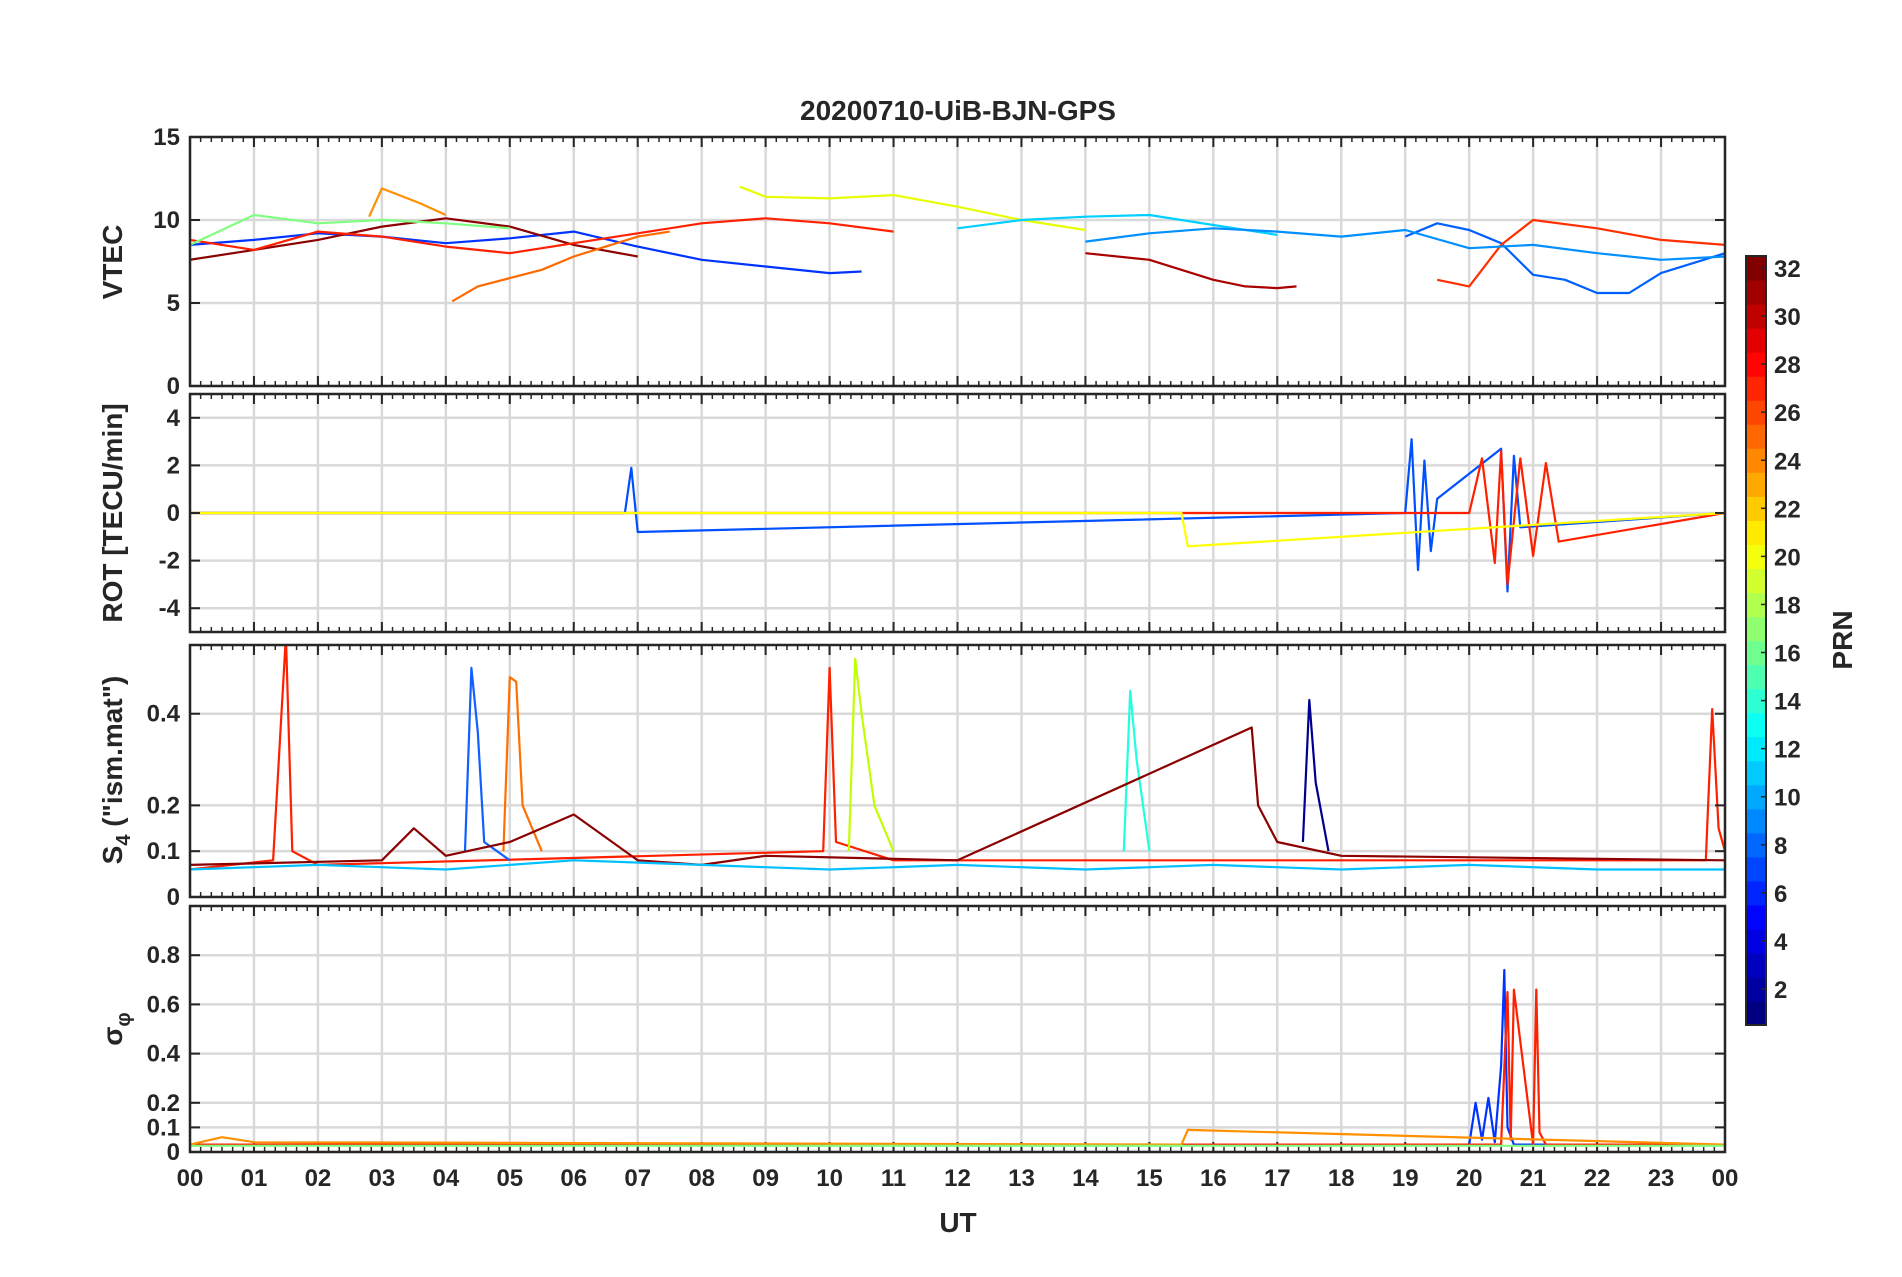 The height and width of the screenshot is (1277, 1902). Describe the element at coordinates (1725, 1178) in the screenshot. I see `x-tick-label: 00` at that location.